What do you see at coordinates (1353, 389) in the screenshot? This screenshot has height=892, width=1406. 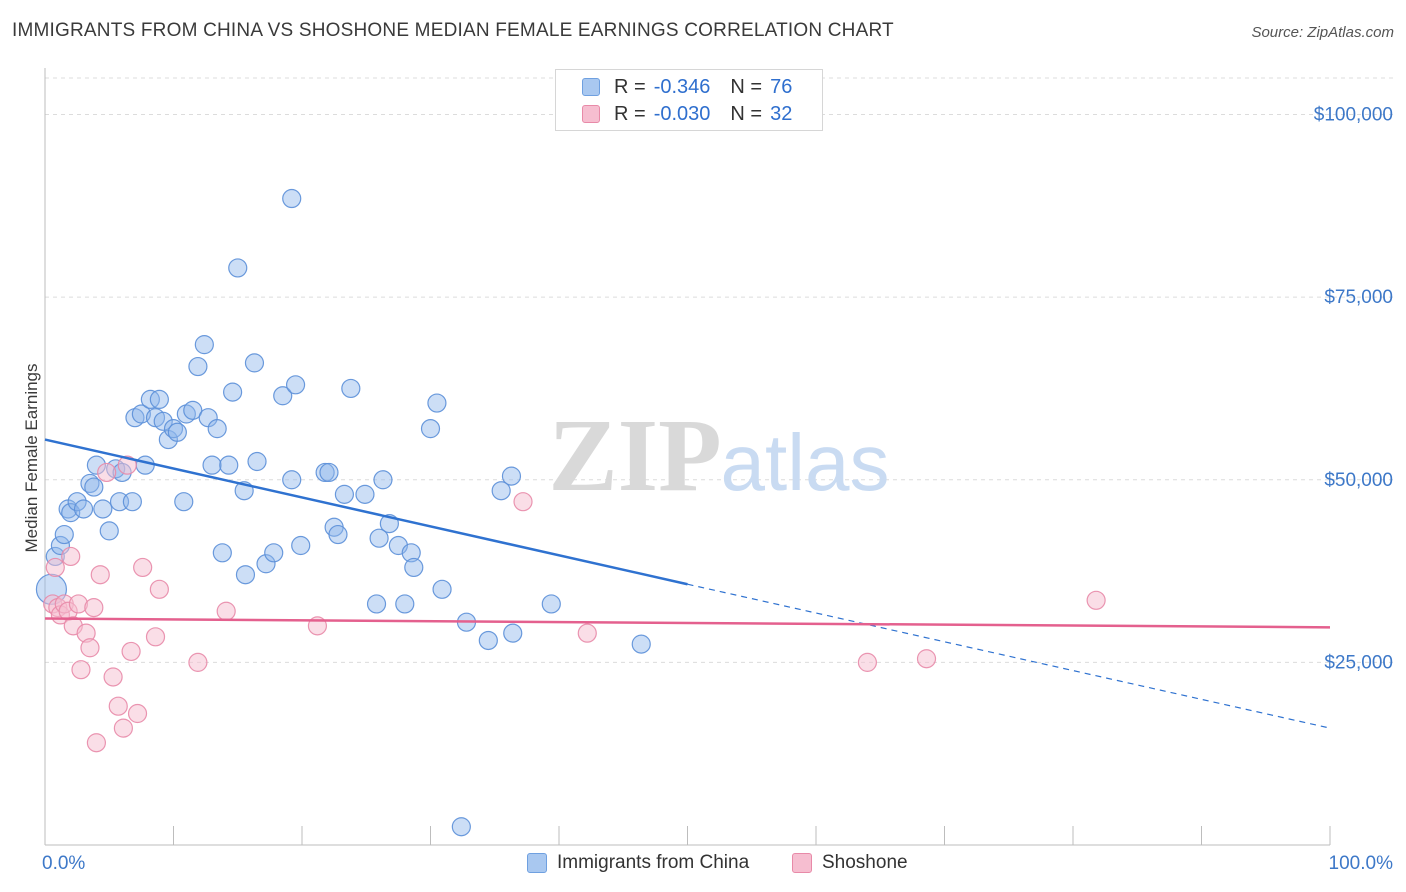 I see `y-tick-labels: $25,000 $50,000 $75,000 $100,000` at bounding box center [1353, 389].